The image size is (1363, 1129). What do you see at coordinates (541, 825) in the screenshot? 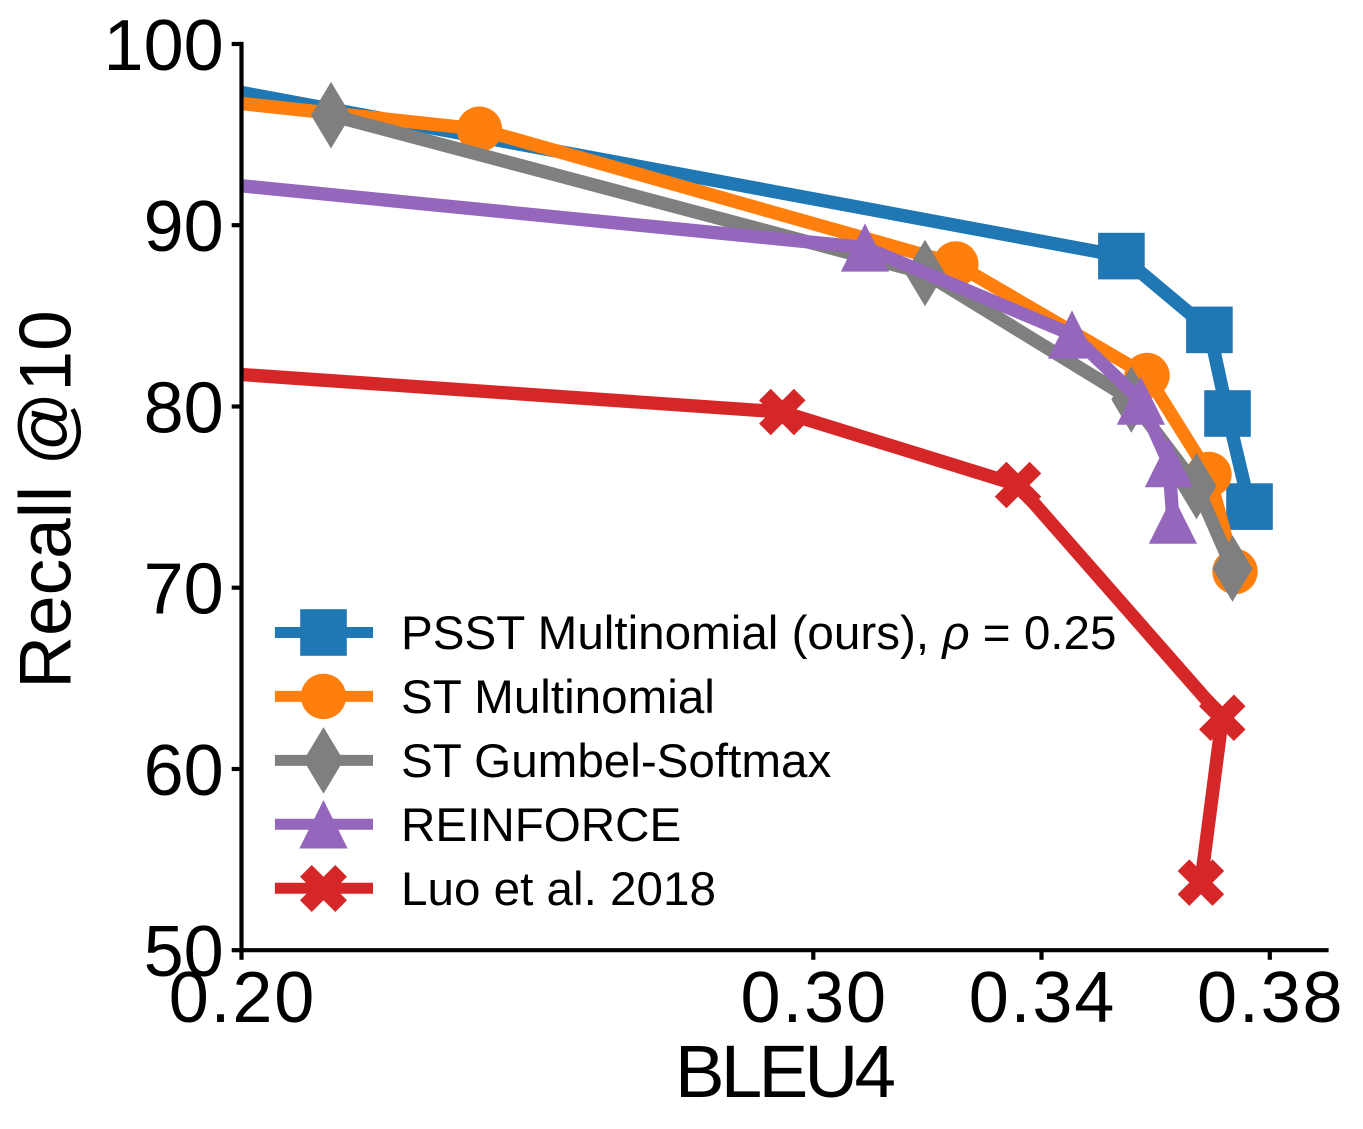
I see `svg-text: REINFORCE` at bounding box center [541, 825].